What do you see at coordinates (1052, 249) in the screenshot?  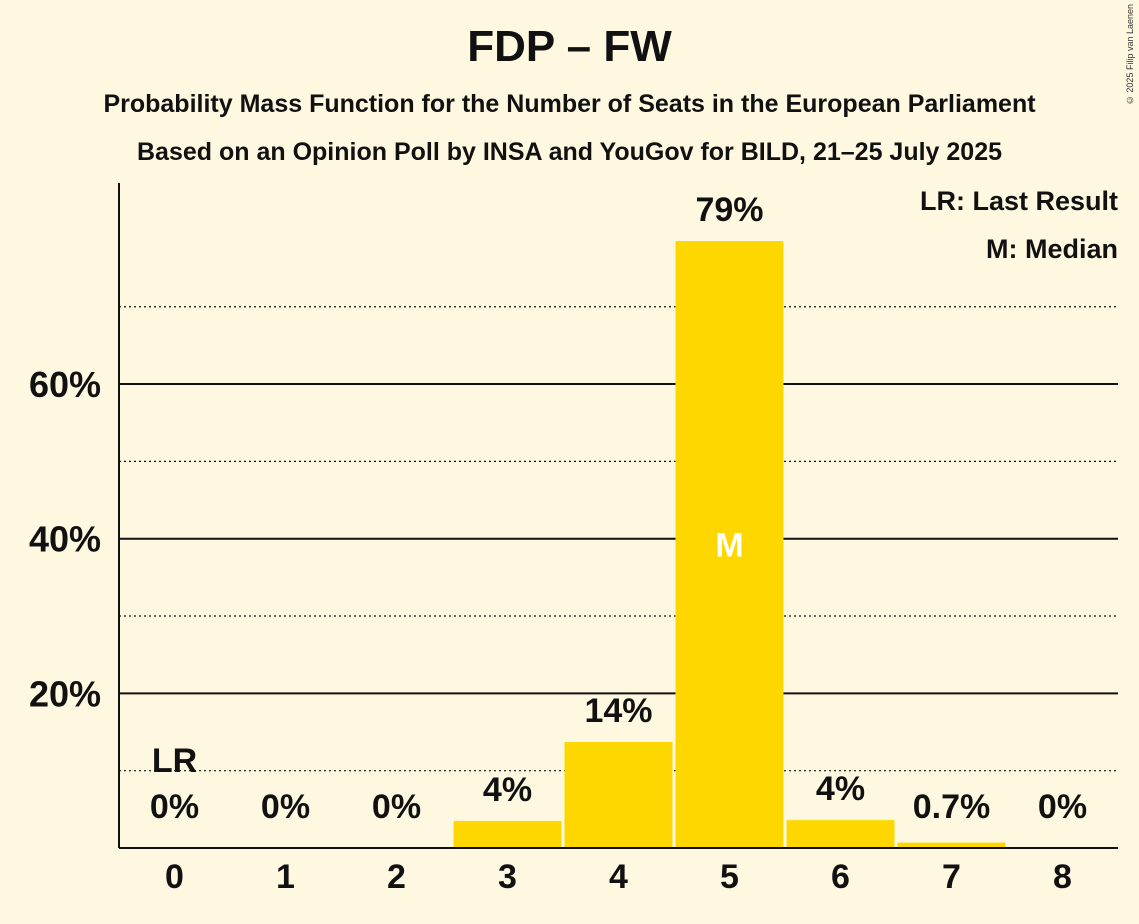 I see `legend-entry: M: Median` at bounding box center [1052, 249].